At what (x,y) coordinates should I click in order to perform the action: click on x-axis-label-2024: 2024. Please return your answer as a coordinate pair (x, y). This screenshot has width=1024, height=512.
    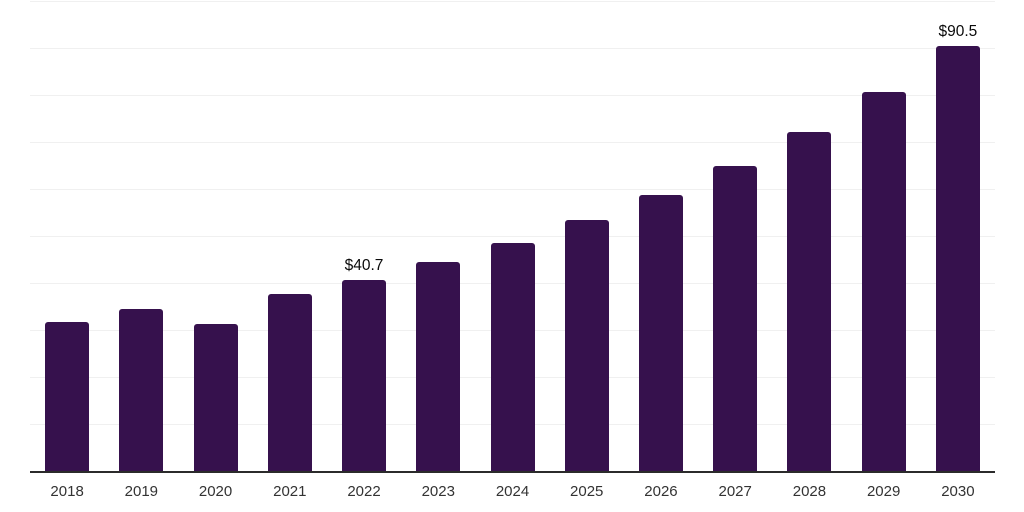
    Looking at the image, I should click on (512, 491).